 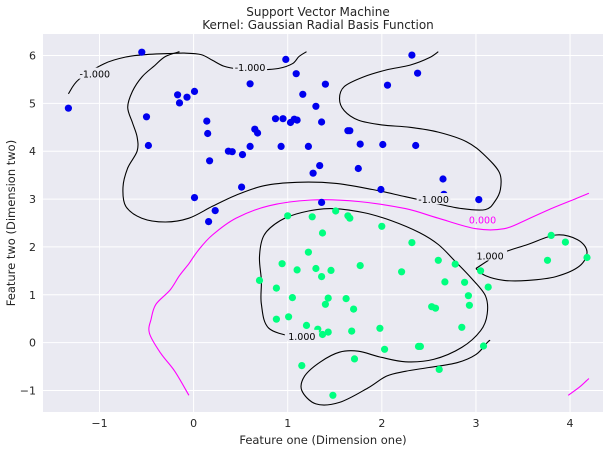 I want to click on y-tick-label: 6, so click(x=32, y=56).